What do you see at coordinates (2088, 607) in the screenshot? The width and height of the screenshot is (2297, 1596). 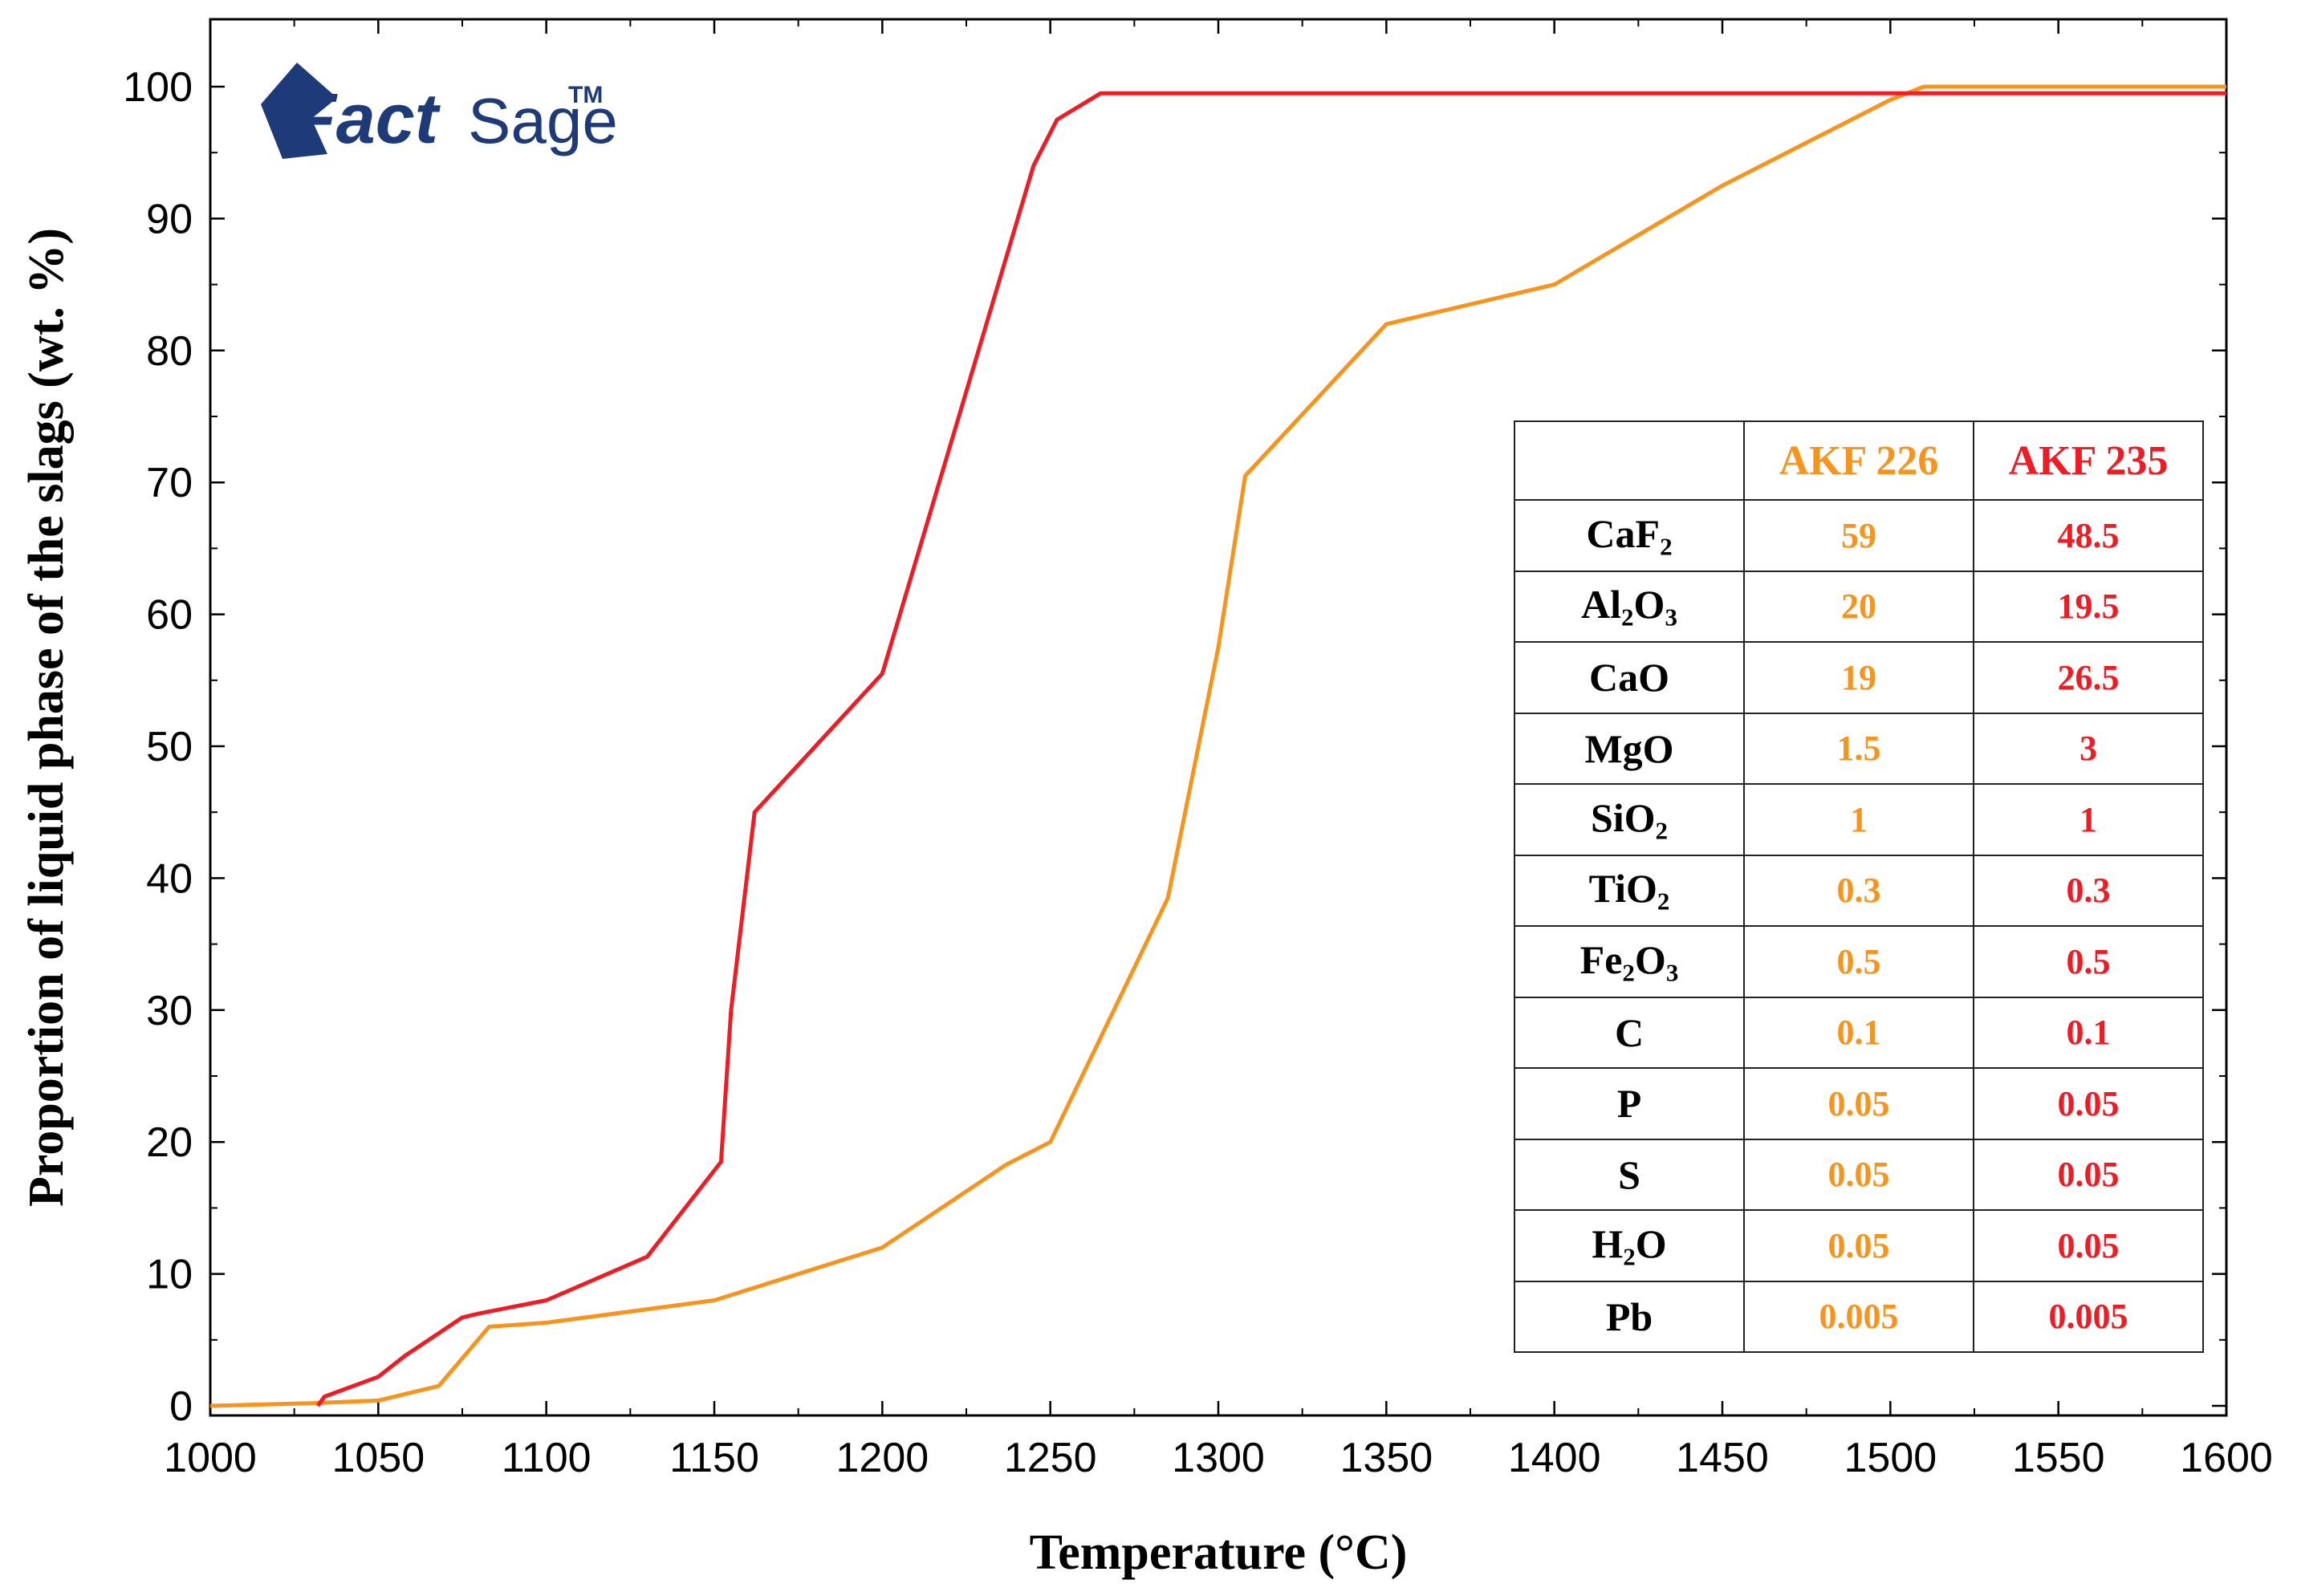 I see `akf235-value: 19.5` at bounding box center [2088, 607].